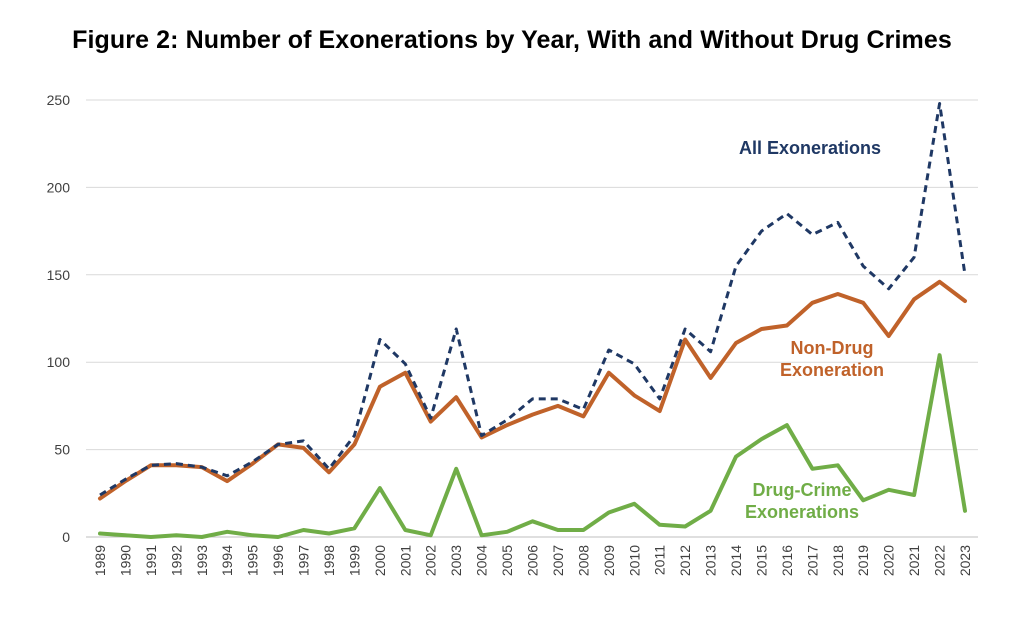 The height and width of the screenshot is (622, 1024). What do you see at coordinates (59, 100) in the screenshot?
I see `y-tick-label: 250` at bounding box center [59, 100].